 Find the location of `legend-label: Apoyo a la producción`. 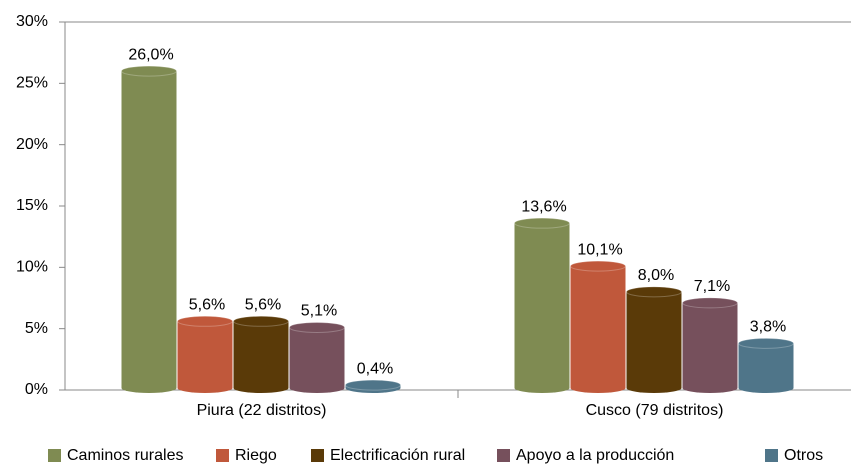

legend-label: Apoyo a la producción is located at coordinates (595, 455).